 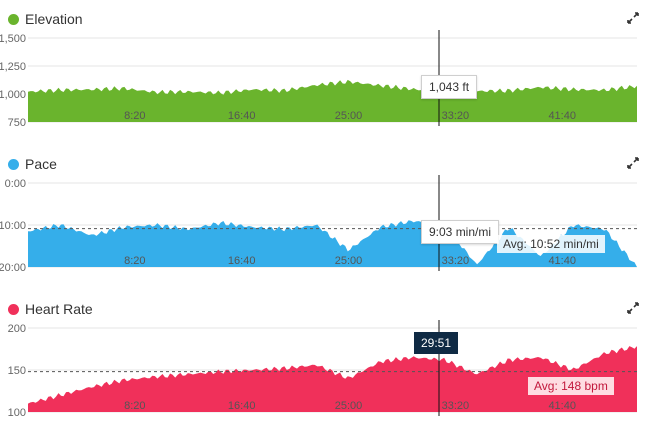 What do you see at coordinates (13, 309) in the screenshot?
I see `heart-rate-legend-dot` at bounding box center [13, 309].